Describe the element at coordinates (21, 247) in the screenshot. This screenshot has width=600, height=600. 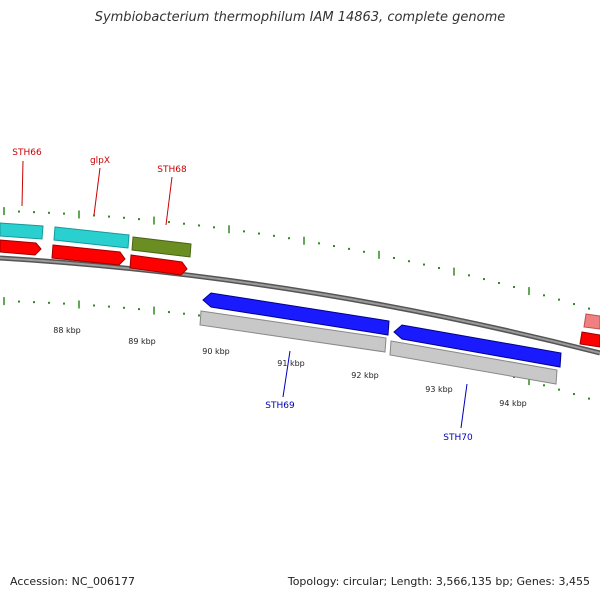
I see `gene-feature-sth66` at that location.